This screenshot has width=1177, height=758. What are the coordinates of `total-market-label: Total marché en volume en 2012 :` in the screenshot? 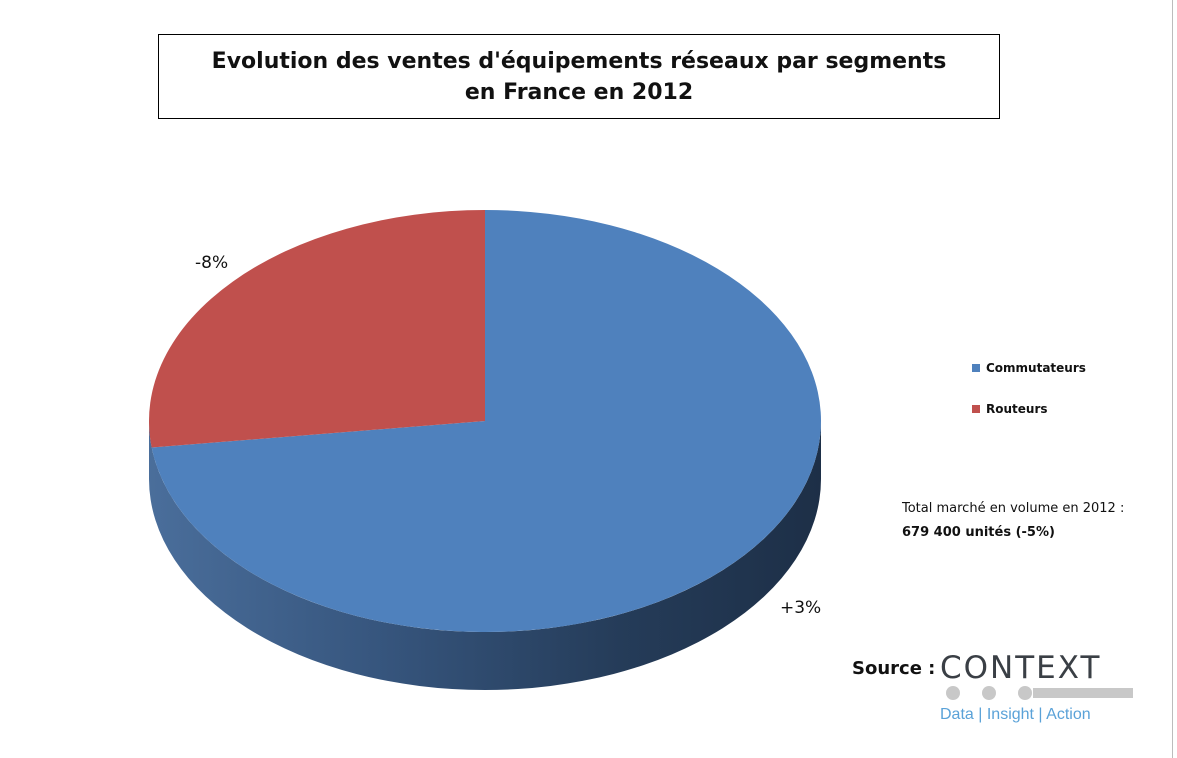 It's located at (1013, 508).